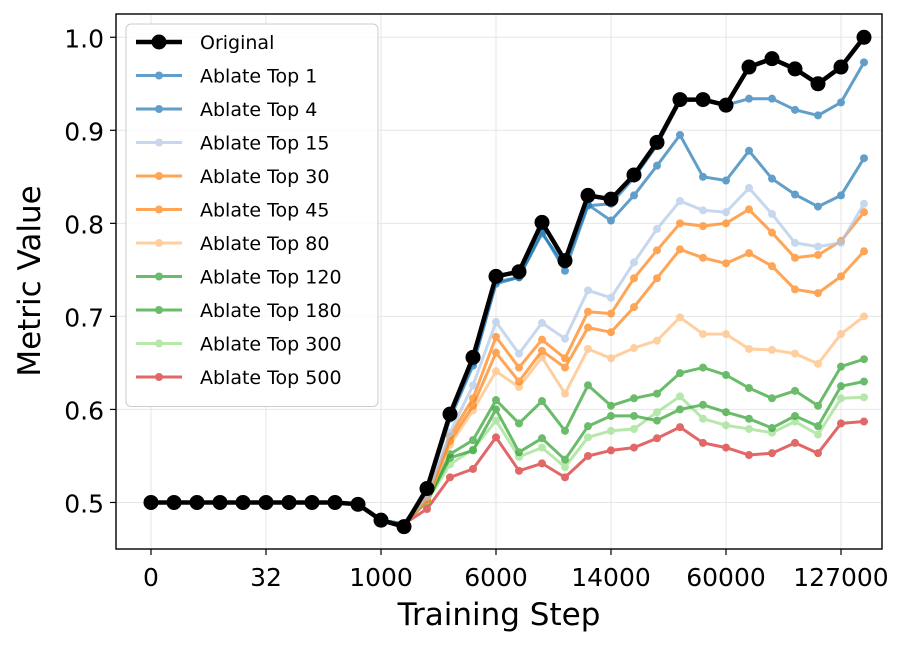  What do you see at coordinates (271, 378) in the screenshot?
I see `legend-label: Ablate Top 500` at bounding box center [271, 378].